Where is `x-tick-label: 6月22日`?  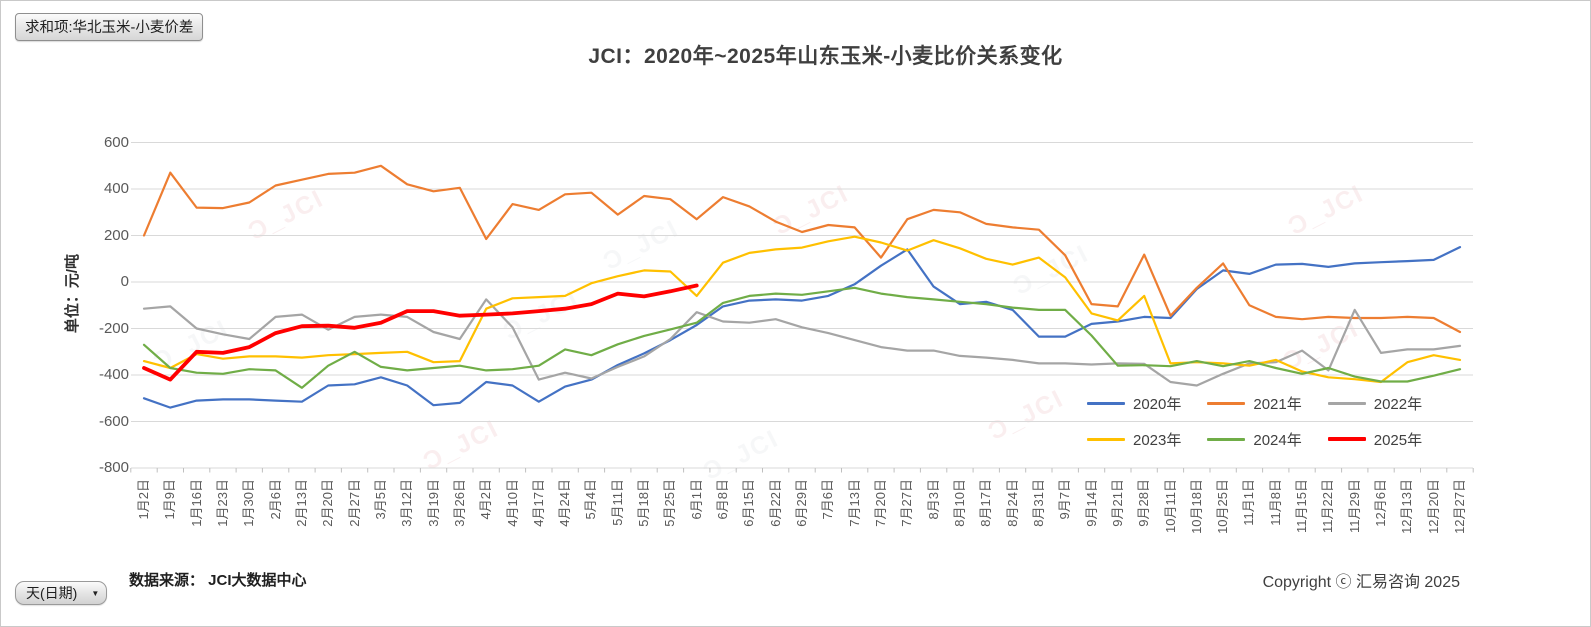 x-tick-label: 6月22日 is located at coordinates (775, 503).